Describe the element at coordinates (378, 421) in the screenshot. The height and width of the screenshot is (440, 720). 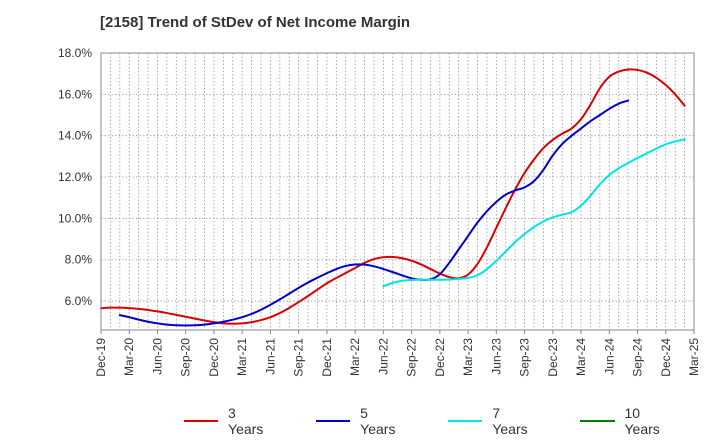
I see `legend-label: 5 Years` at that location.